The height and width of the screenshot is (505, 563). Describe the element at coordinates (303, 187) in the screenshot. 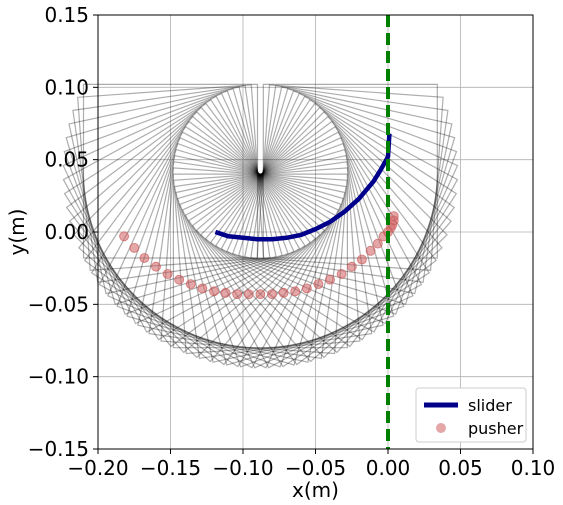

I see `slider-line` at that location.